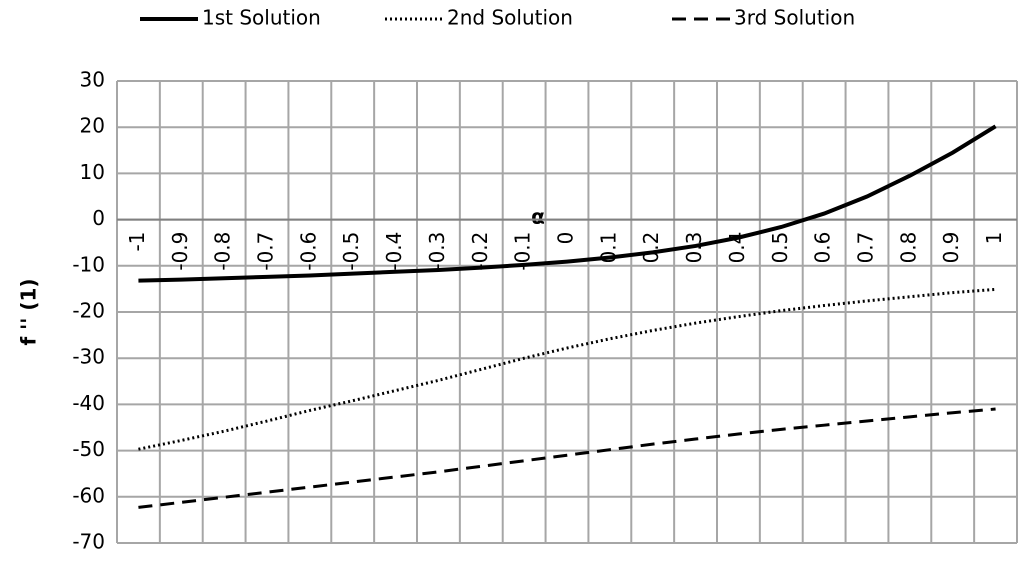  What do you see at coordinates (88, 403) in the screenshot?
I see `y-tick-label: -40` at bounding box center [88, 403].